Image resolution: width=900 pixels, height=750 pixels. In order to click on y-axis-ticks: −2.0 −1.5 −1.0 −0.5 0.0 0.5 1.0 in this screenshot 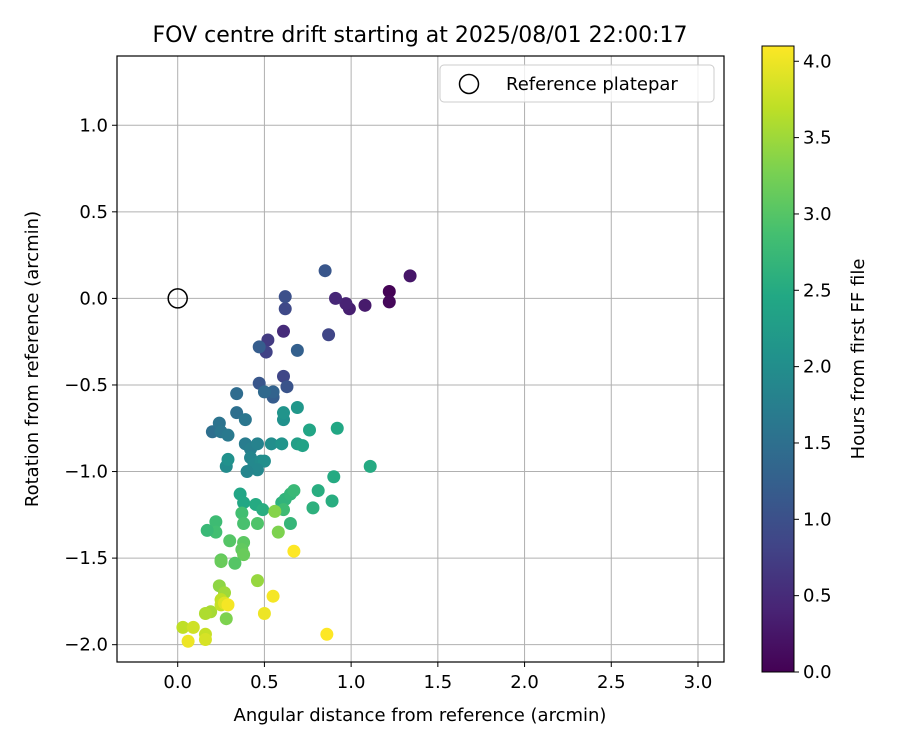, I will do `click(90, 385)`.